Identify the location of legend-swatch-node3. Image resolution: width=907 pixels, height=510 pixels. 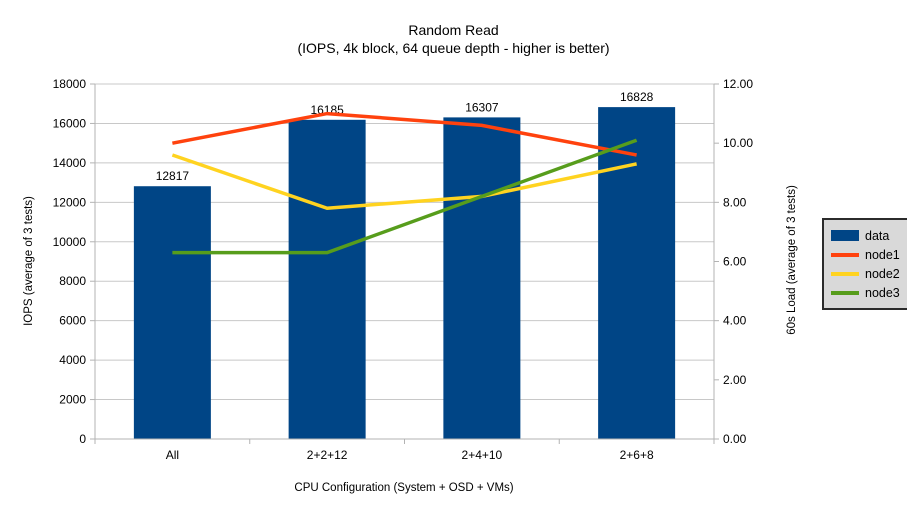
(845, 292).